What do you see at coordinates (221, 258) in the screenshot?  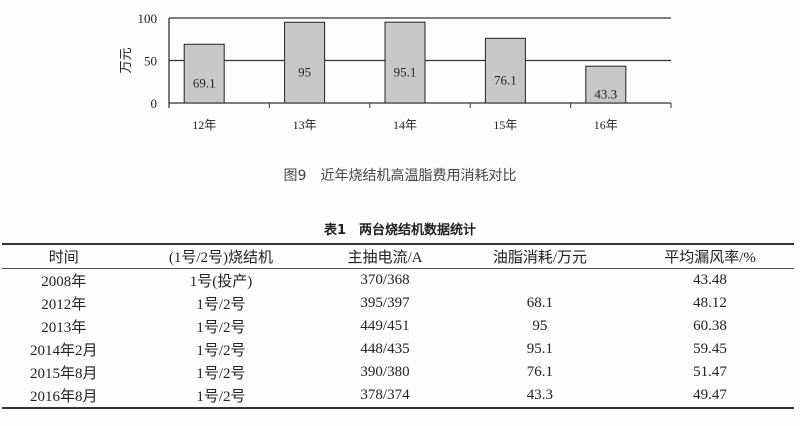 I see `column-header: (1号/2号)烧结机` at bounding box center [221, 258].